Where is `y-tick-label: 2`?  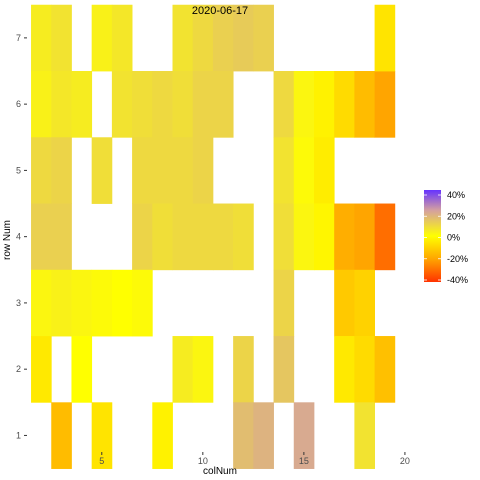
y-tick-label: 2 is located at coordinates (18, 369).